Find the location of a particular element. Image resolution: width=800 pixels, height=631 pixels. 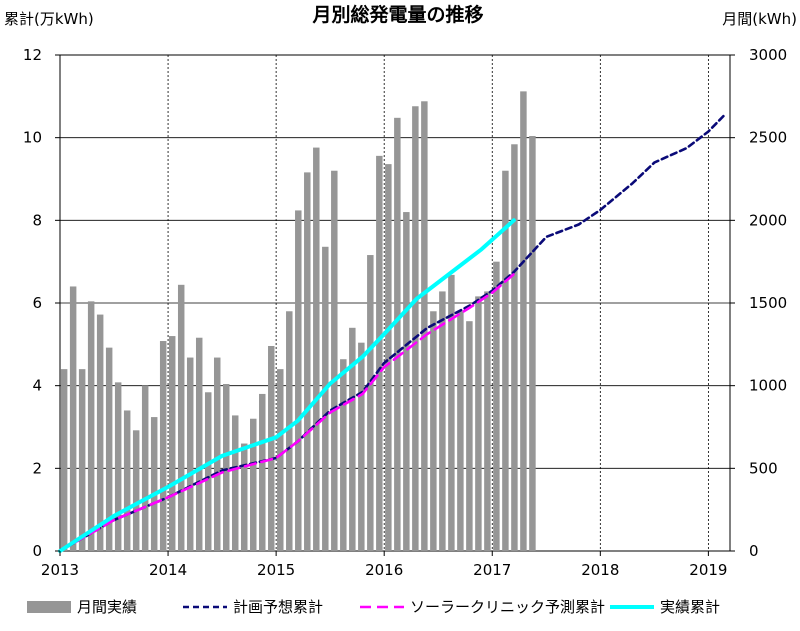

x-axis-tick-label: 2018 is located at coordinates (600, 570).